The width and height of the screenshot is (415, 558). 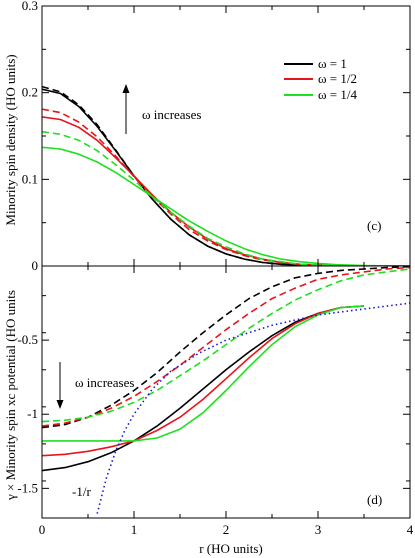 What do you see at coordinates (104, 382) in the screenshot?
I see `omega-increases-annotation-bottom: ω increases` at bounding box center [104, 382].